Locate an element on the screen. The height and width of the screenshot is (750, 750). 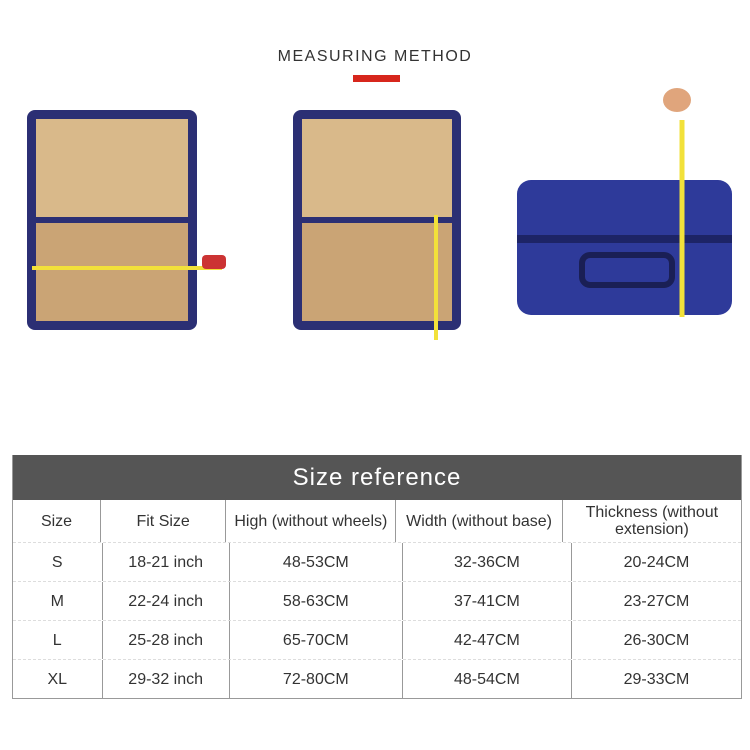
cell-high: 72-80CM is located at coordinates (315, 679).